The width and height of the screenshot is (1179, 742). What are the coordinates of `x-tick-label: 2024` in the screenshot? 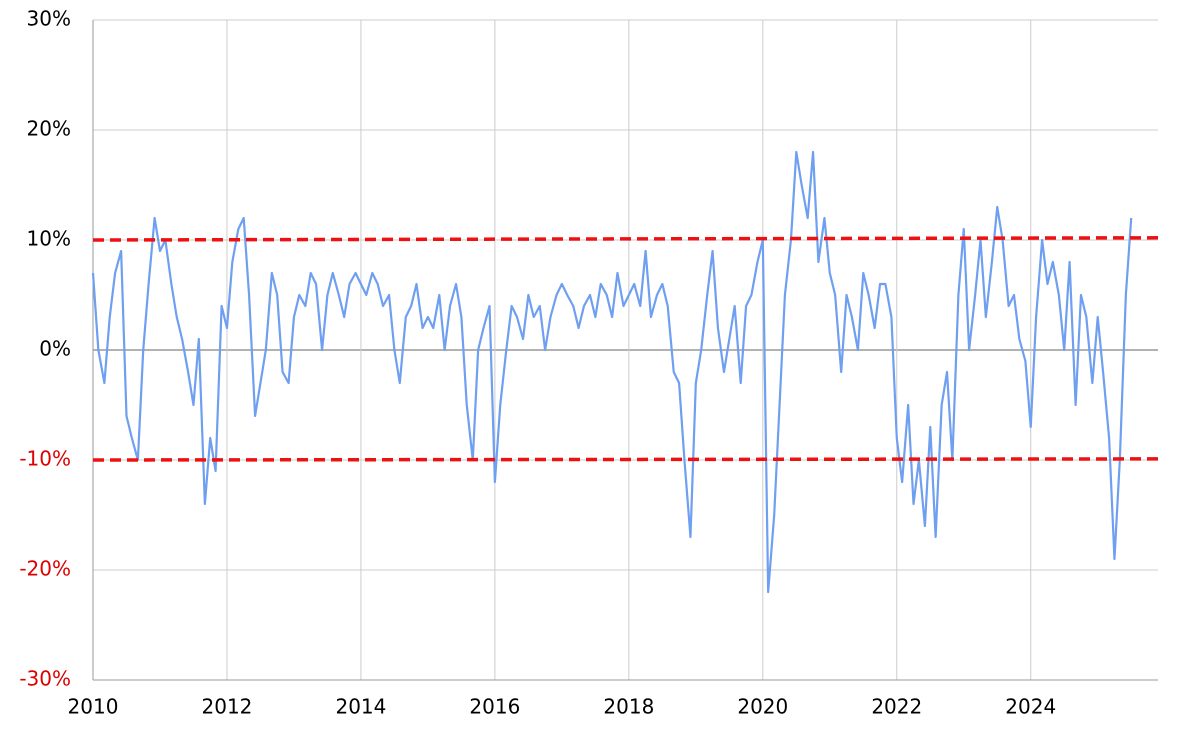 It's located at (1030, 707).